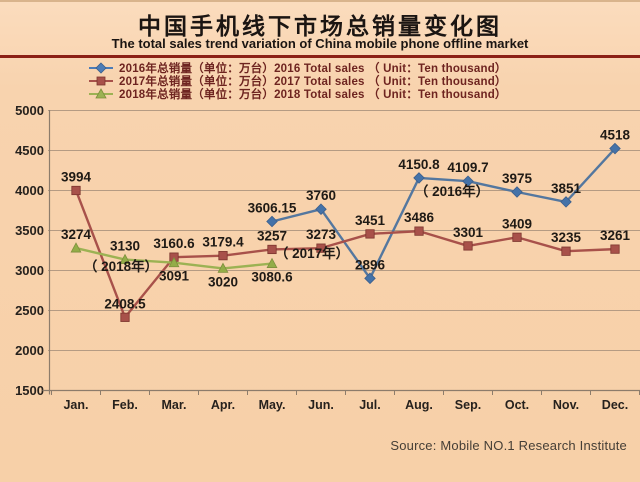 Image resolution: width=640 pixels, height=482 pixels. What do you see at coordinates (370, 405) in the screenshot?
I see `x-axis-tick-label: Jul.` at bounding box center [370, 405].